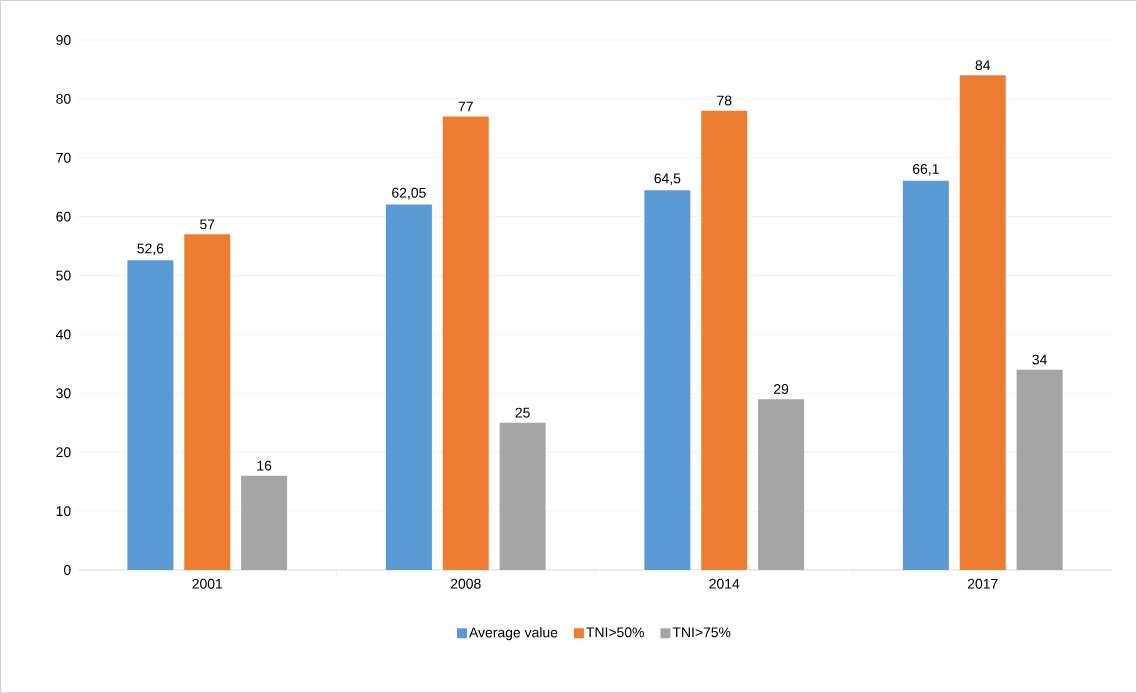 The image size is (1137, 693). I want to click on data-label: 77, so click(465, 106).